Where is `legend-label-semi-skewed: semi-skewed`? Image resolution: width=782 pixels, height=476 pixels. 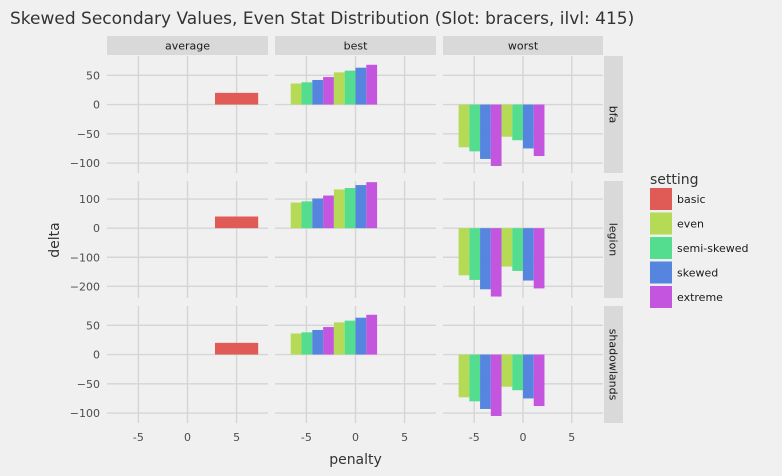
legend-label-semi-skewed: semi-skewed is located at coordinates (712, 248).